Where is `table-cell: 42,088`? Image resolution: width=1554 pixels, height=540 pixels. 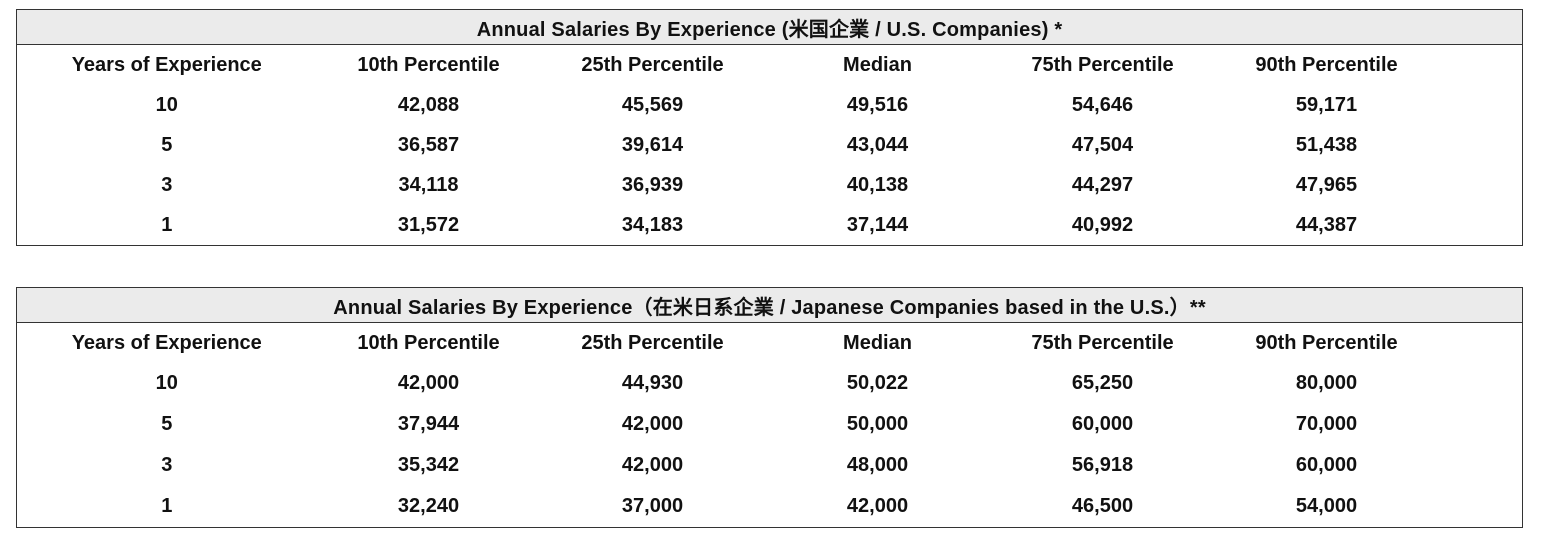 table-cell: 42,088 is located at coordinates (428, 104).